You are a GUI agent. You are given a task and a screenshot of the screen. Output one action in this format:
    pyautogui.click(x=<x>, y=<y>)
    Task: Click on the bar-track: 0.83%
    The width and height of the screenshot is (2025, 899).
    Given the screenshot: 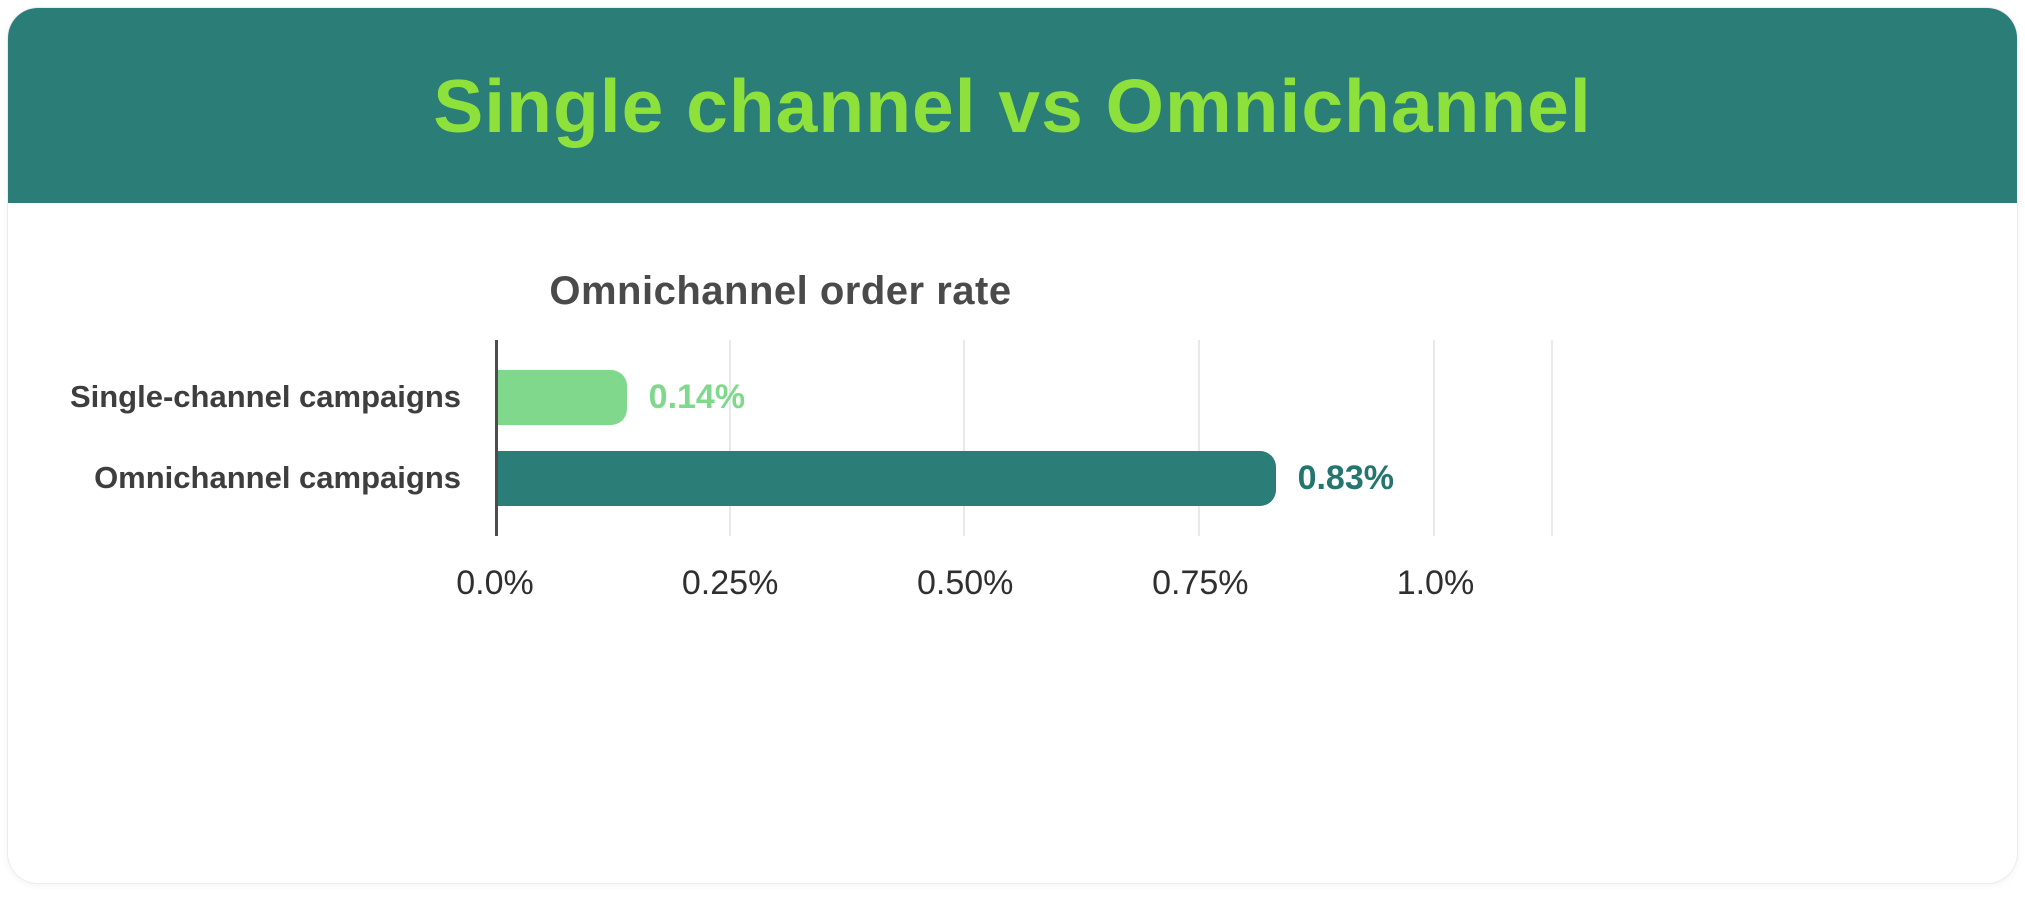 What is the action you would take?
    pyautogui.click(x=1024, y=478)
    